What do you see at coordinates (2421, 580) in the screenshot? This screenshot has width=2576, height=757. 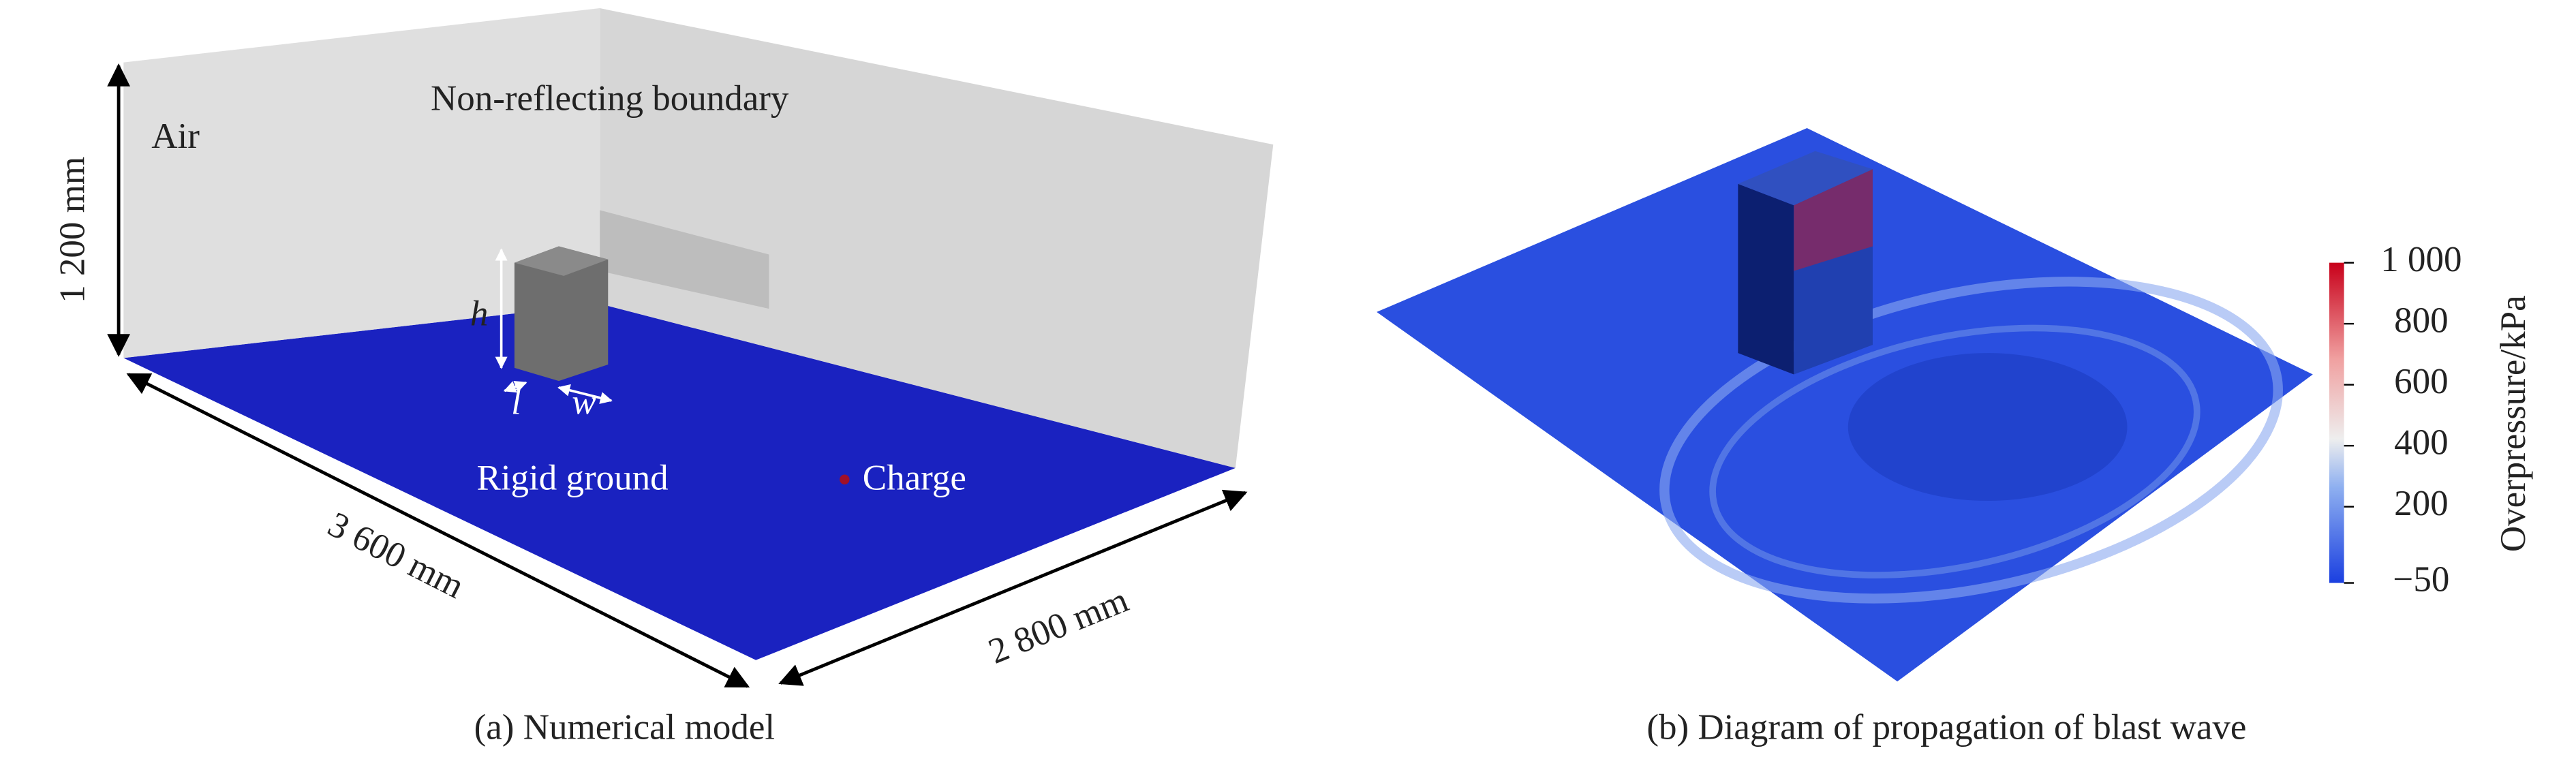 I see `tick-label: −50` at bounding box center [2421, 580].